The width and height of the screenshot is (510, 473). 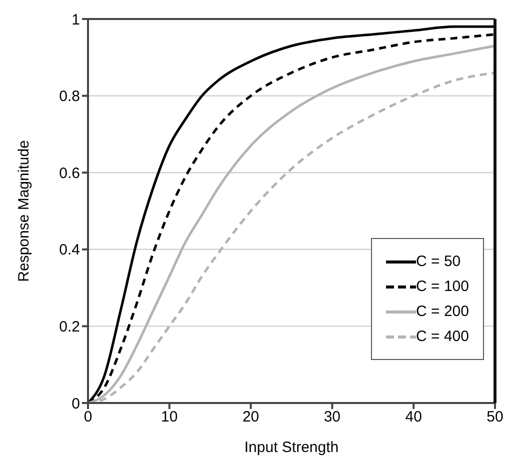 What do you see at coordinates (442, 336) in the screenshot?
I see `legend-label: C = 400` at bounding box center [442, 336].